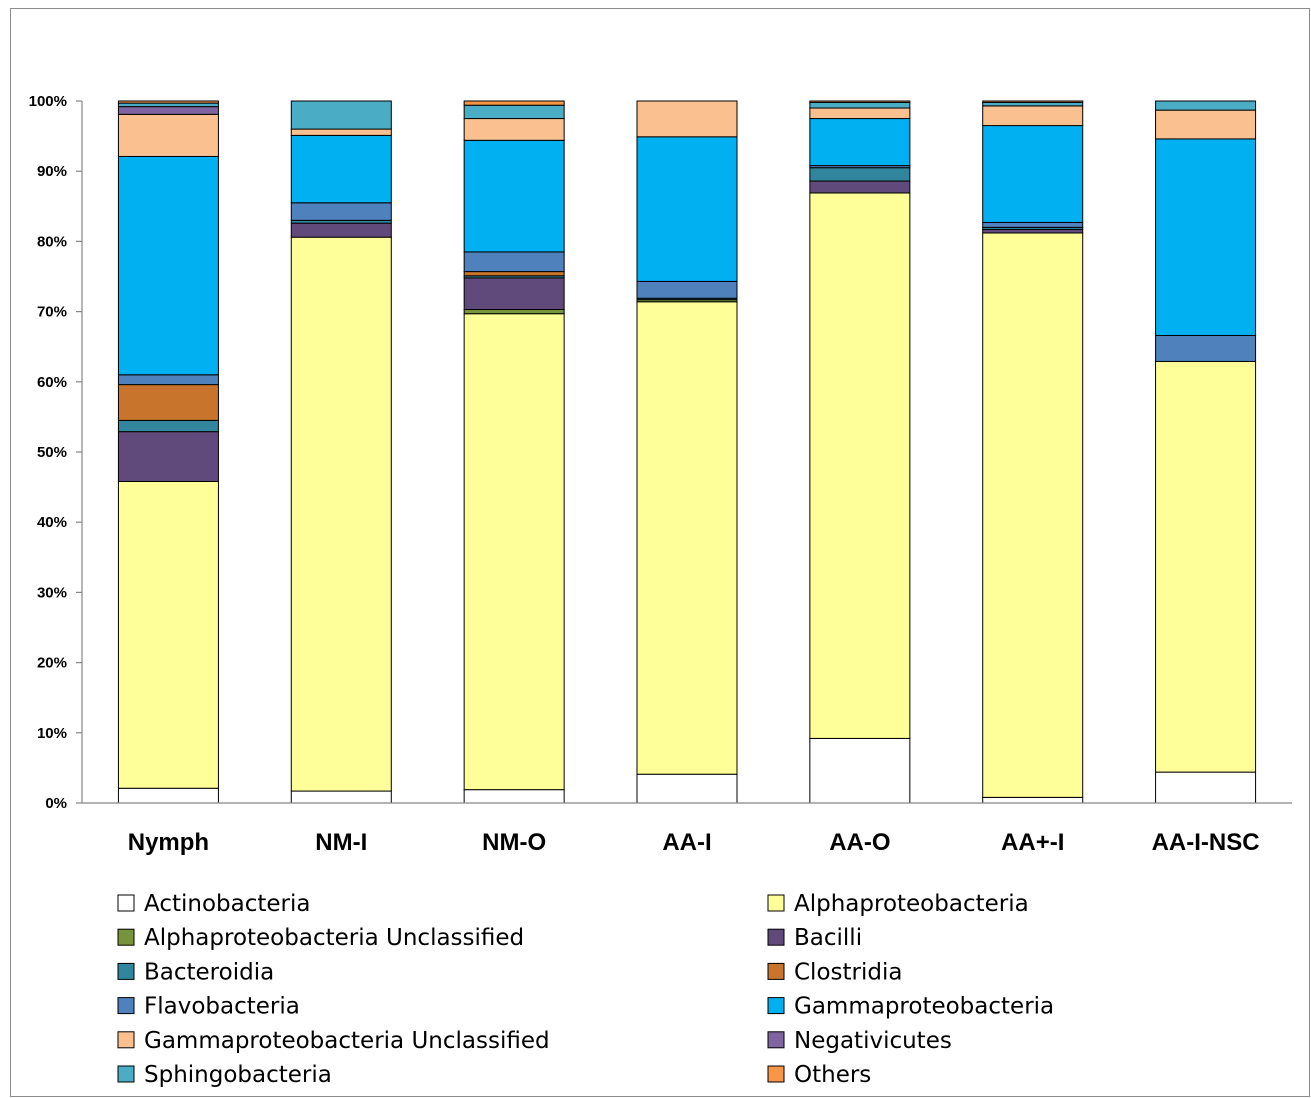 This screenshot has width=1311, height=1098. What do you see at coordinates (1206, 842) in the screenshot?
I see `x-tick-label: AA-I-NSC` at bounding box center [1206, 842].